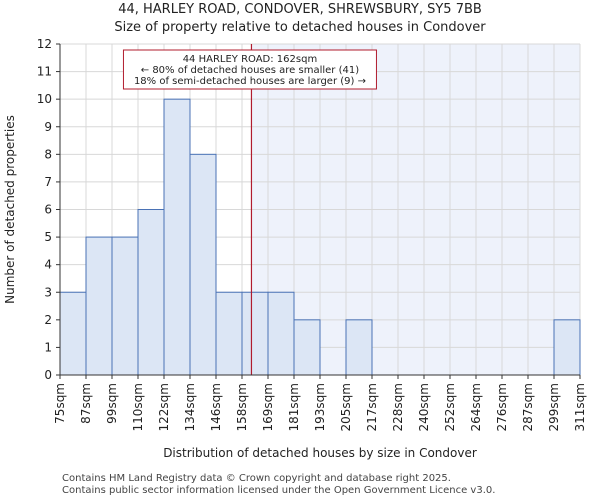 The width and height of the screenshot is (600, 500). I want to click on x-tick-label: 75sqm, so click(60, 403).